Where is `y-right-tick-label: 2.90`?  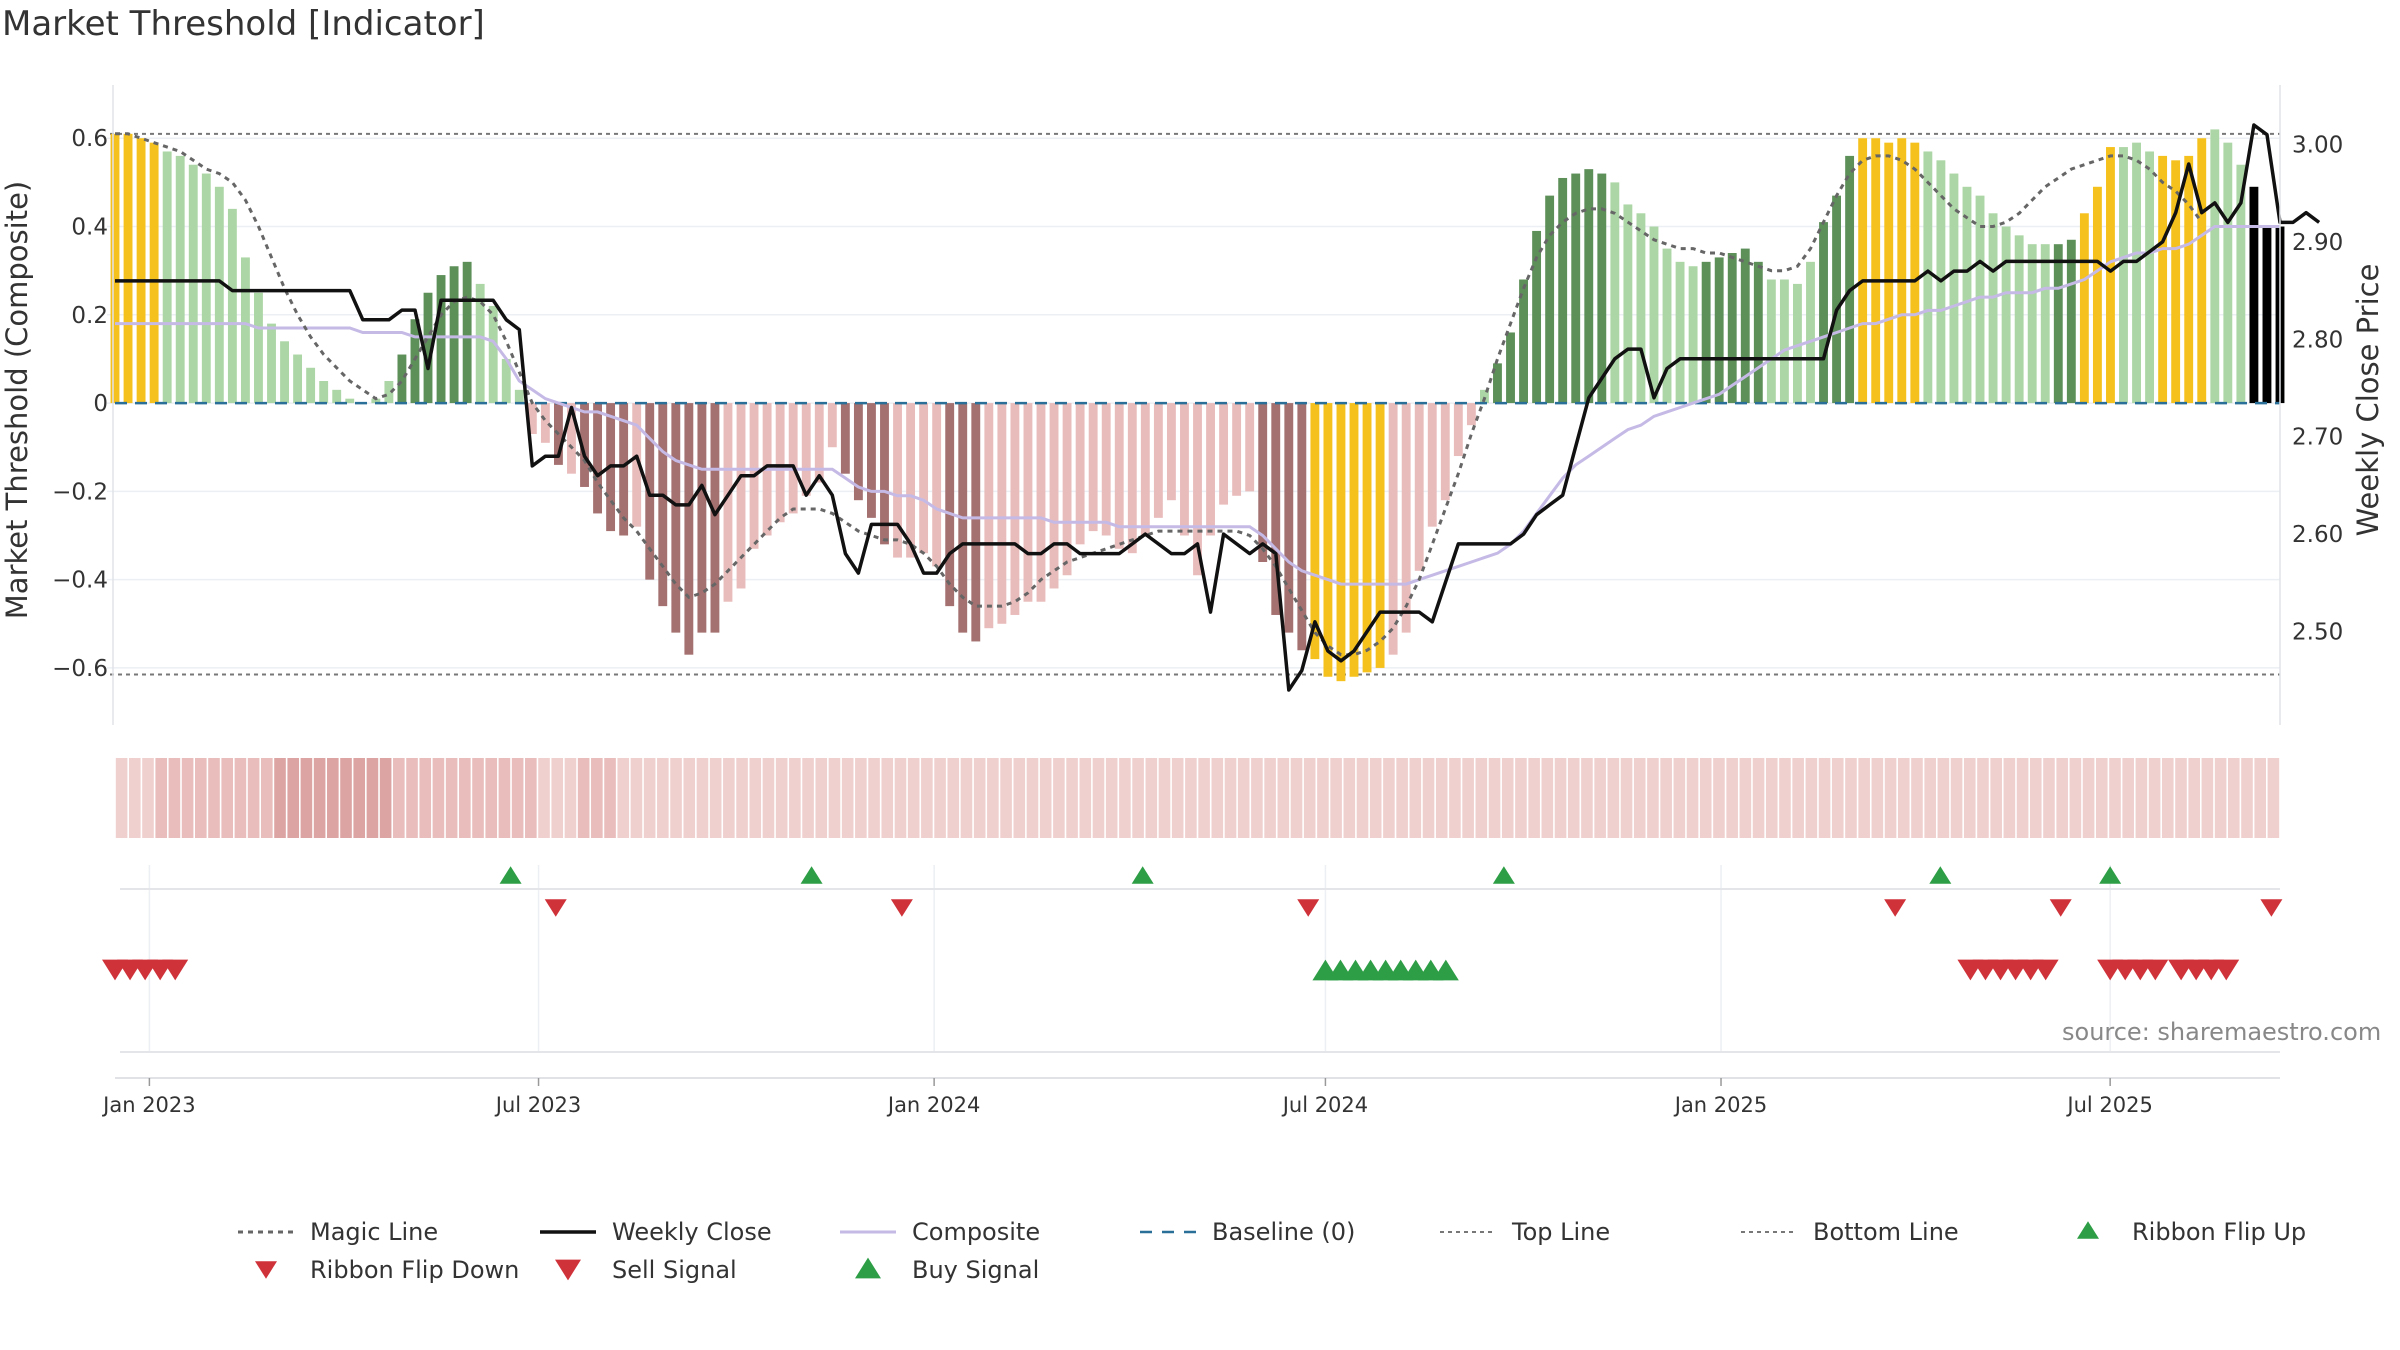
y-right-tick-label: 2.90 is located at coordinates (2317, 243).